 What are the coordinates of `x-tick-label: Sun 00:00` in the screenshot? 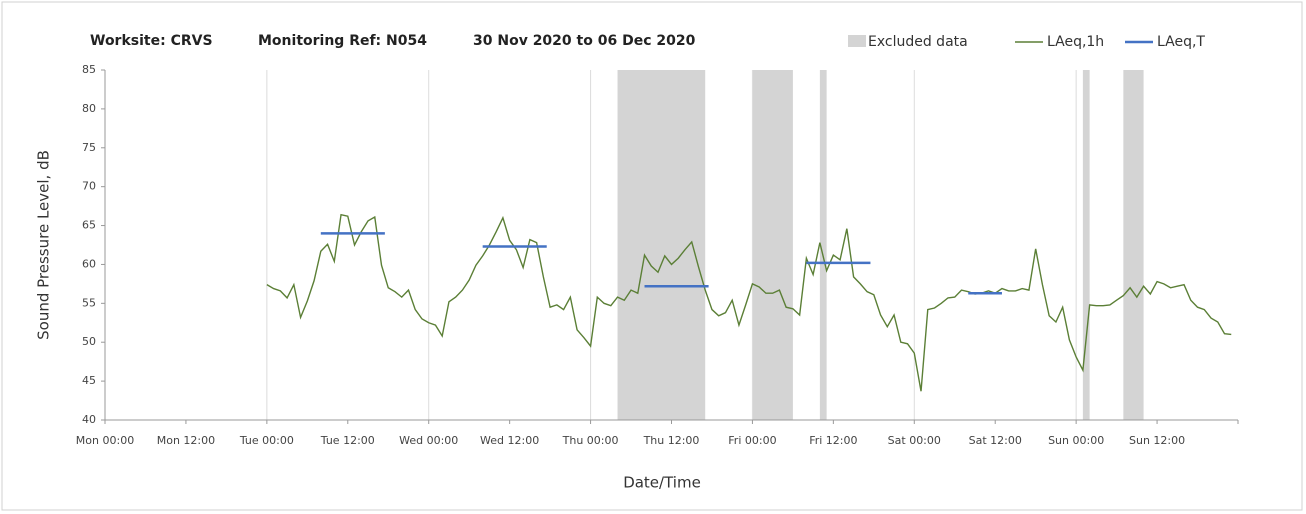 It's located at (1076, 440).